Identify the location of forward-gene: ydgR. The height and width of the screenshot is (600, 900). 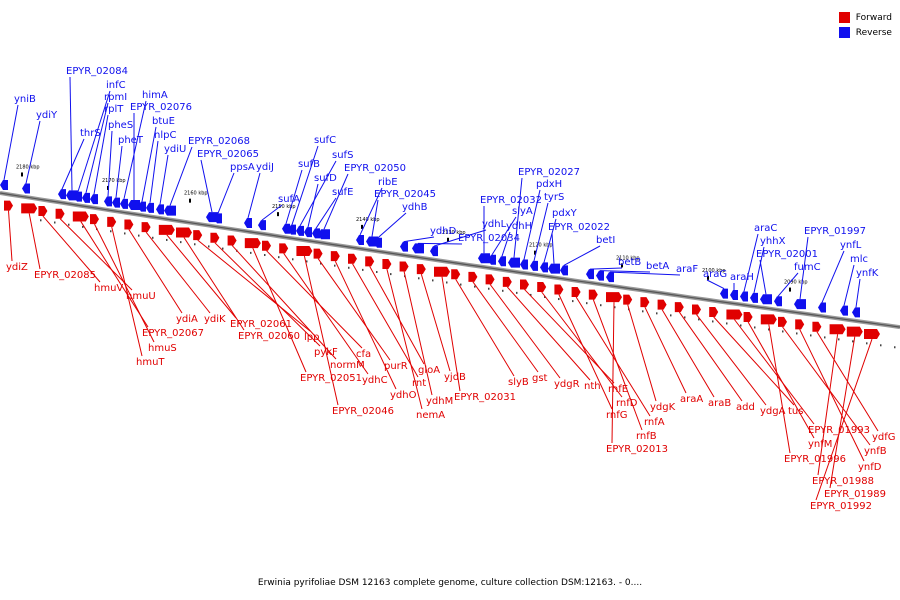
(532, 332).